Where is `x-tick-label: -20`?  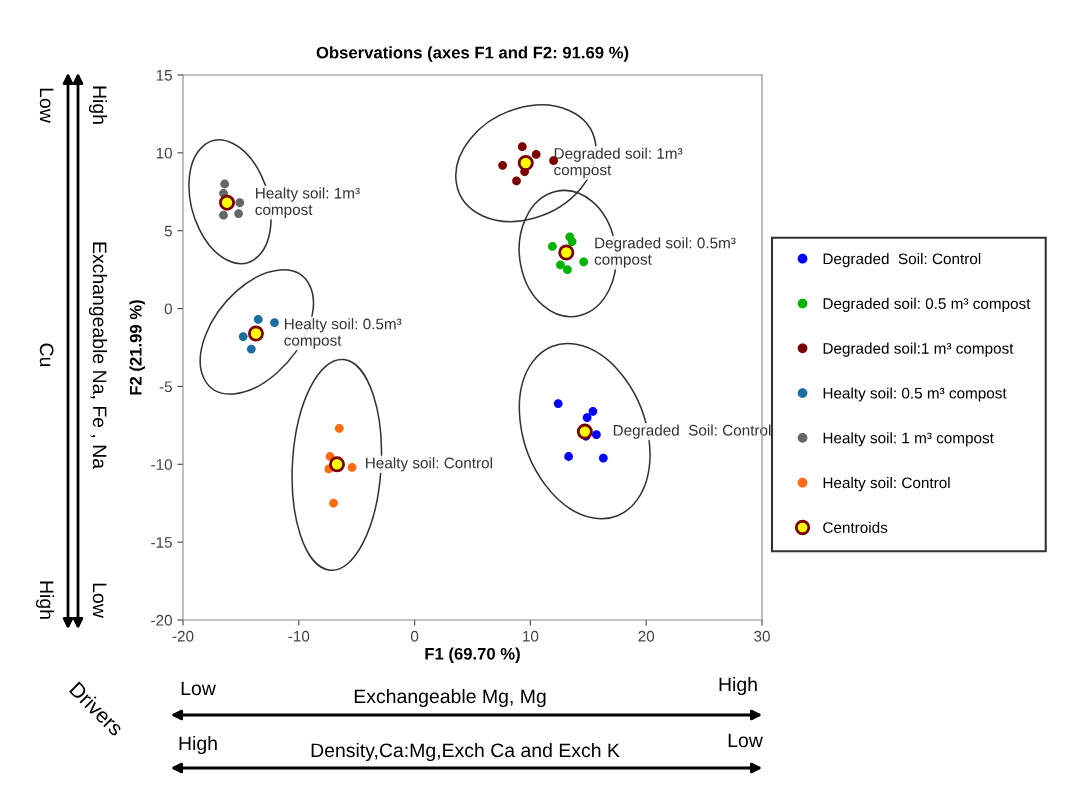
x-tick-label: -20 is located at coordinates (183, 636).